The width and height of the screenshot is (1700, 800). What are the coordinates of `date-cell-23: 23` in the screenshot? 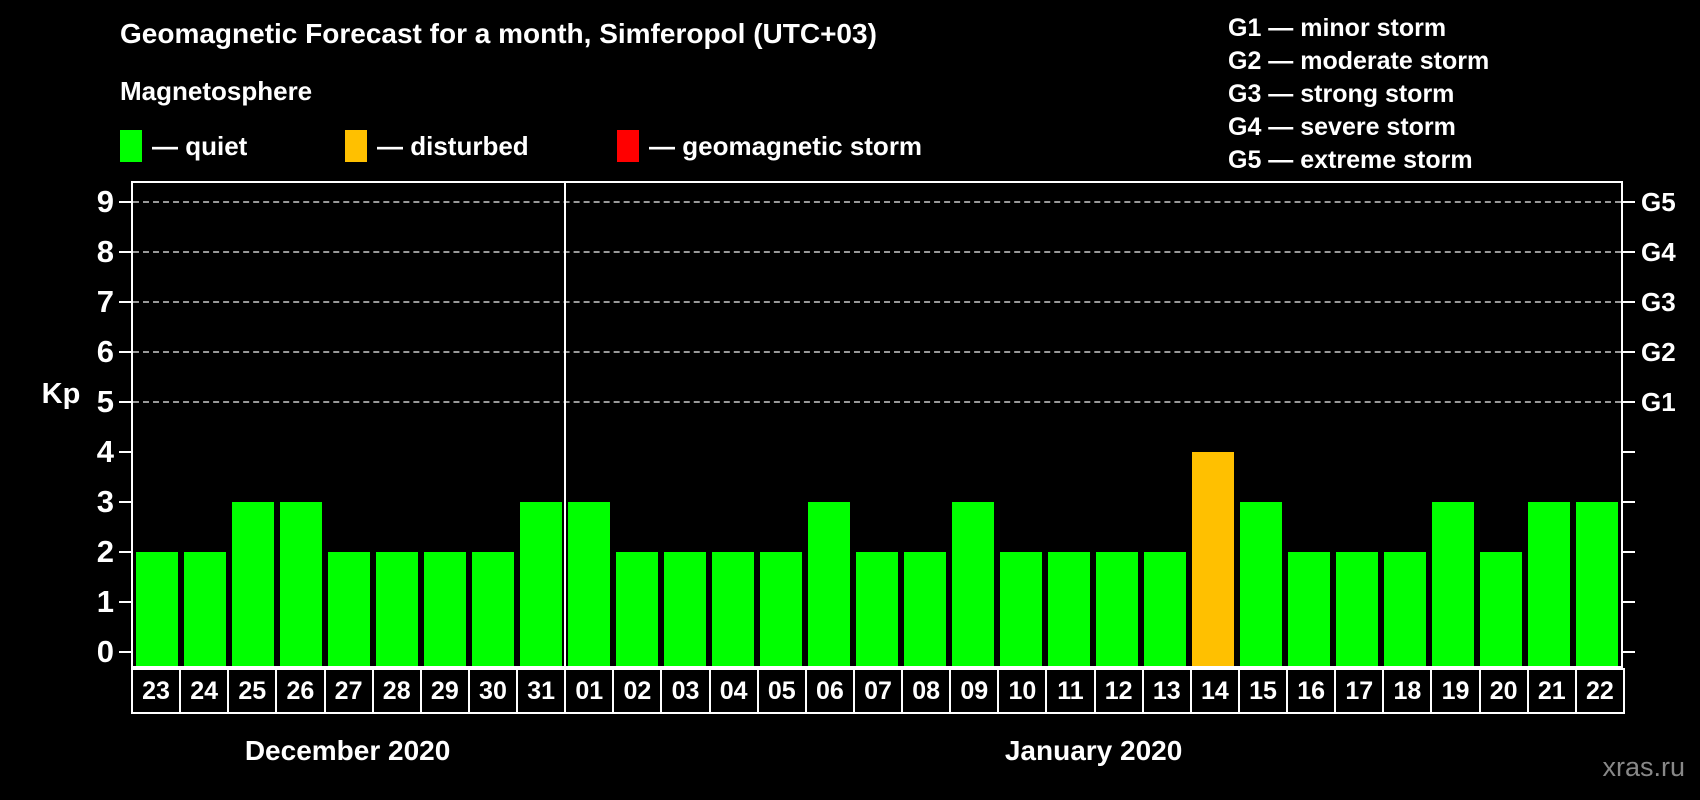 It's located at (156, 691).